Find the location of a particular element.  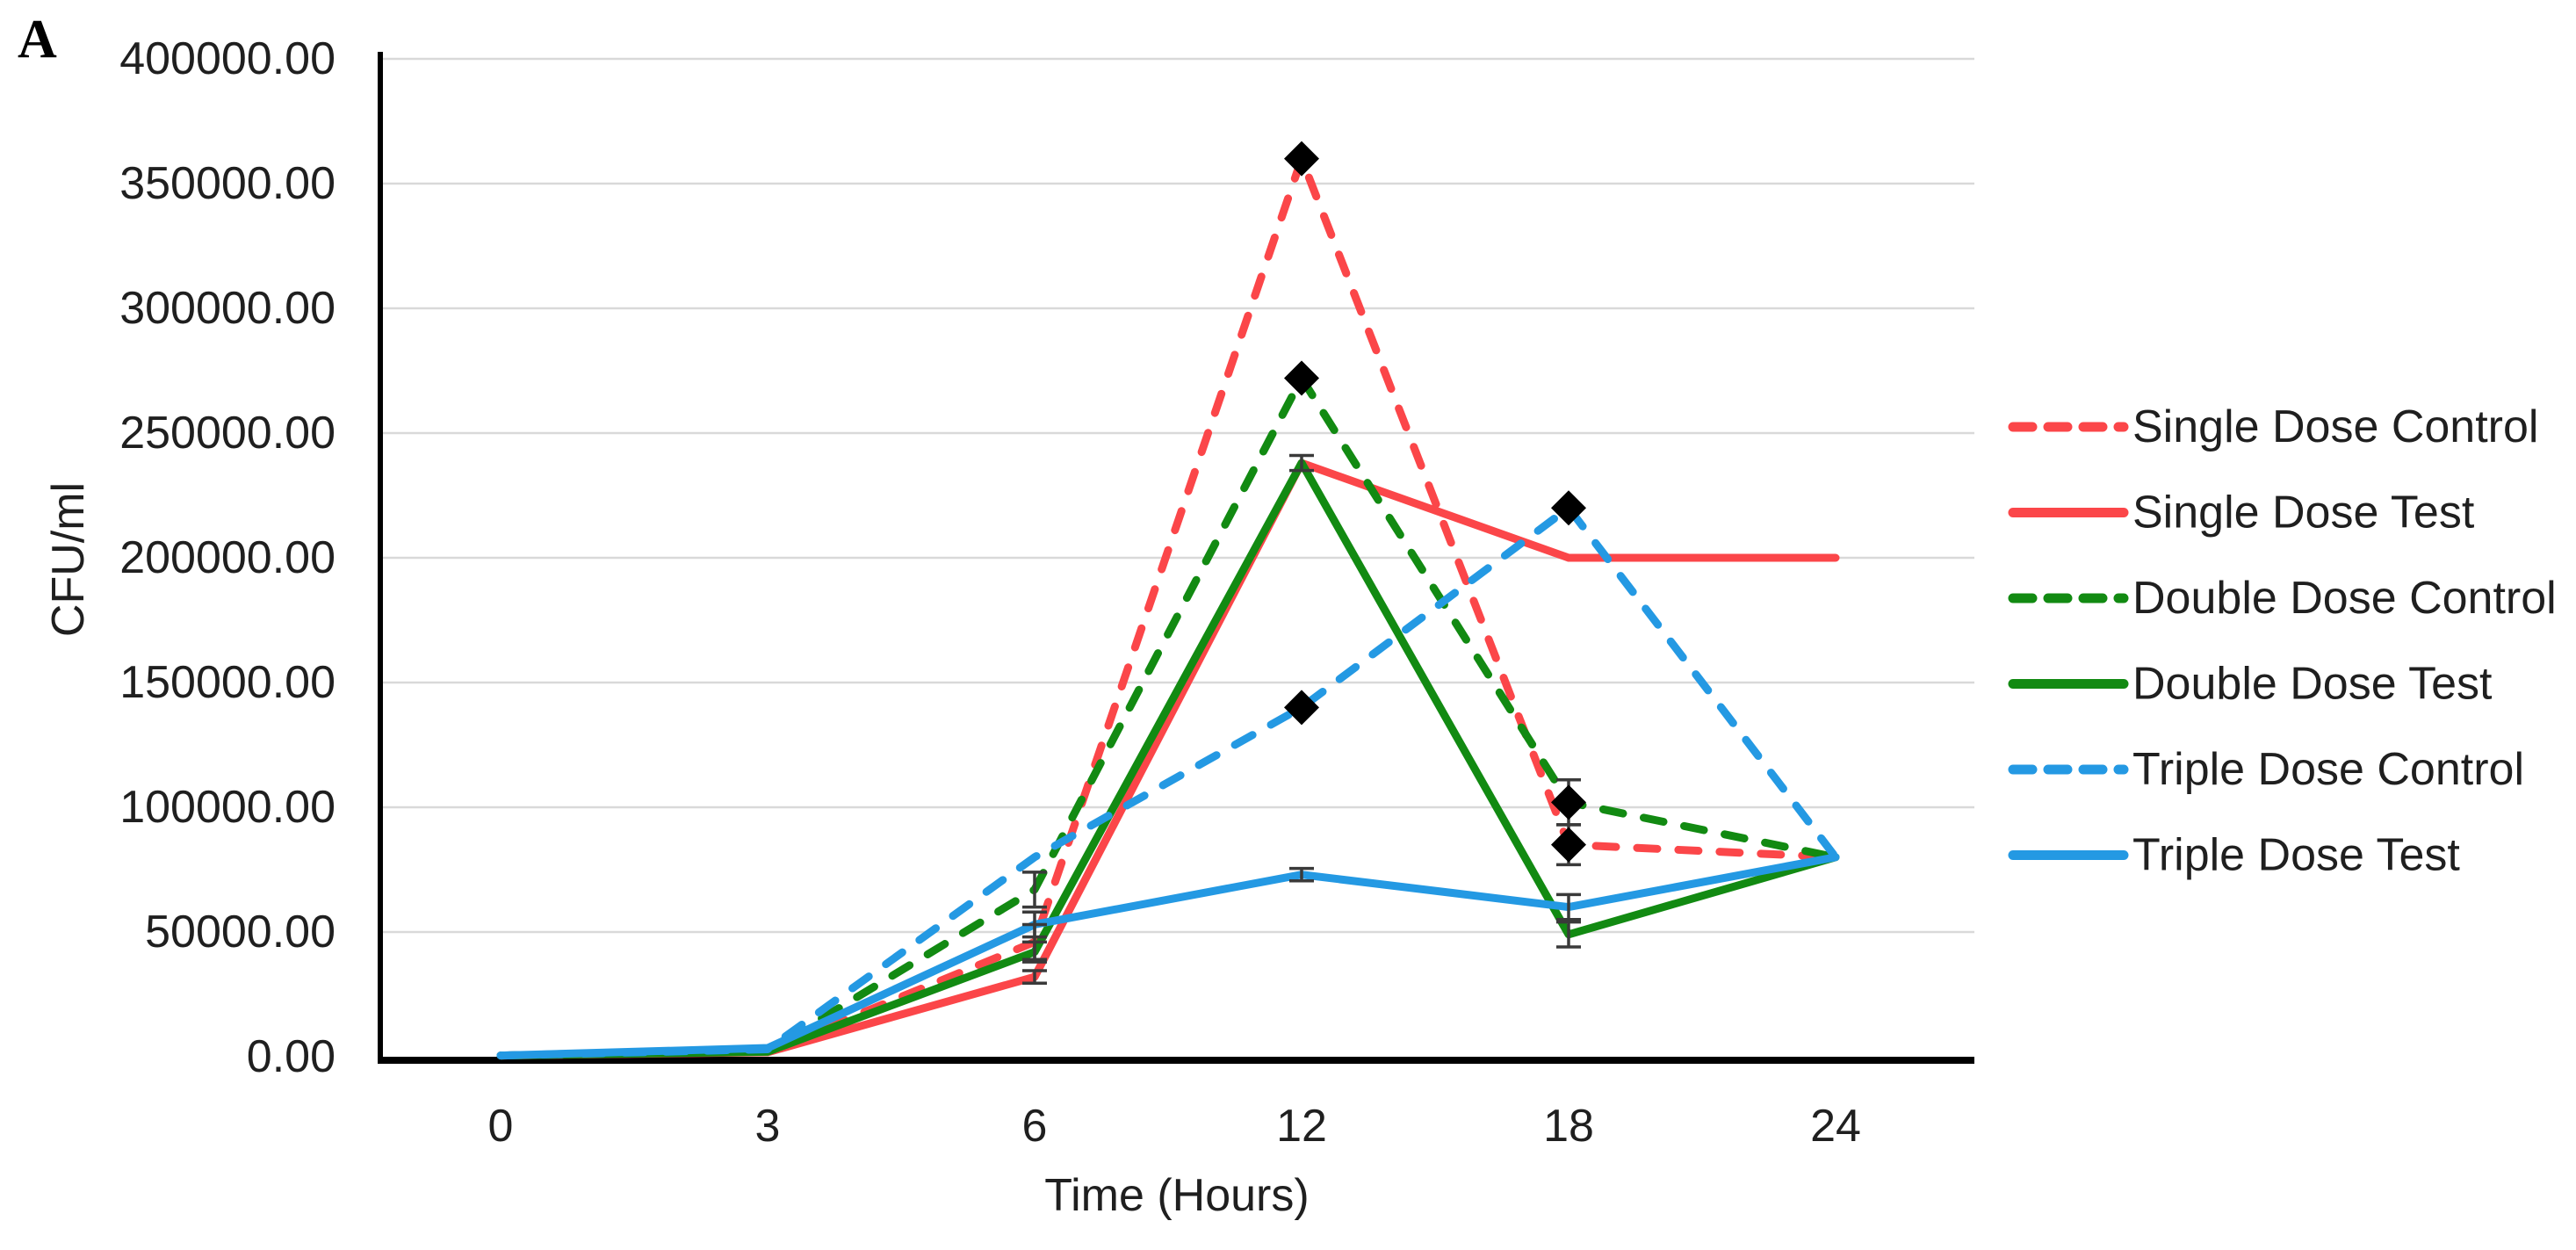

y-tick-label: 300000.00 is located at coordinates (227, 309).